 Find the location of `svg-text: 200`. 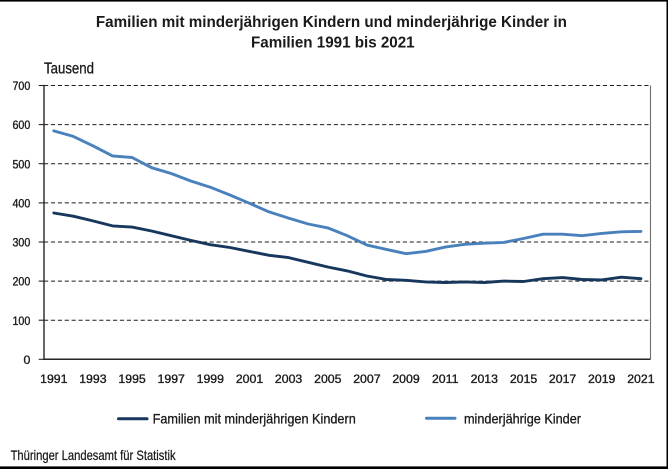

svg-text: 200 is located at coordinates (22, 282).